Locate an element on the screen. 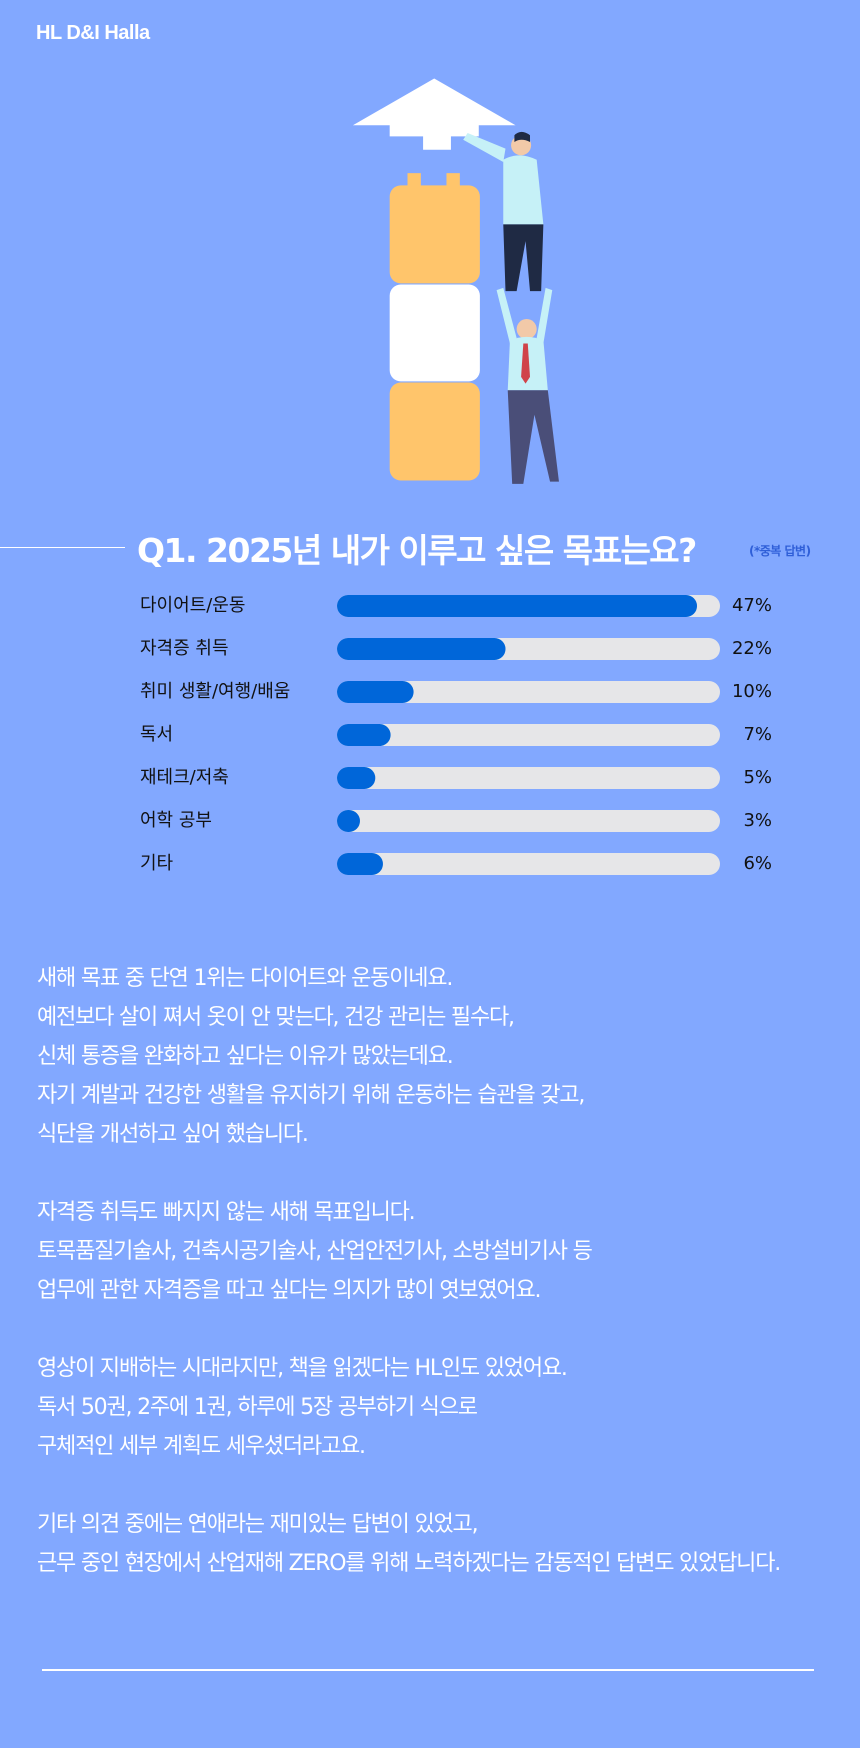  text-line: 자기 계발과 건강한 생활을 유지하기 위해 운동하는 습관을 갖고, is located at coordinates (311, 1095).